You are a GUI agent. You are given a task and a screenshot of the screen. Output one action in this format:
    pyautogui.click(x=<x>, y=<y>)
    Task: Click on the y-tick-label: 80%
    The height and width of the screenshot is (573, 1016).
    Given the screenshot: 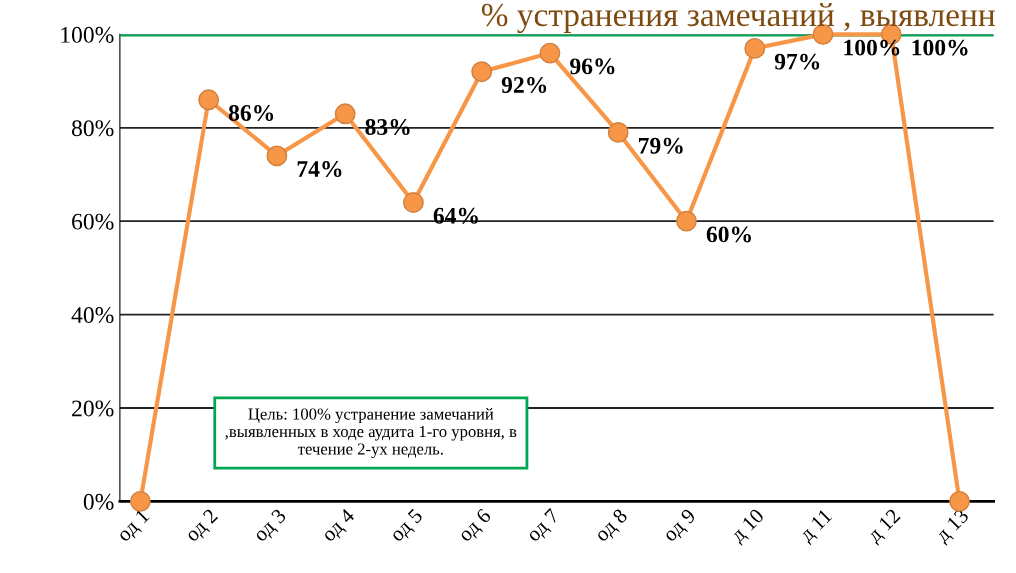 What is the action you would take?
    pyautogui.click(x=92, y=128)
    